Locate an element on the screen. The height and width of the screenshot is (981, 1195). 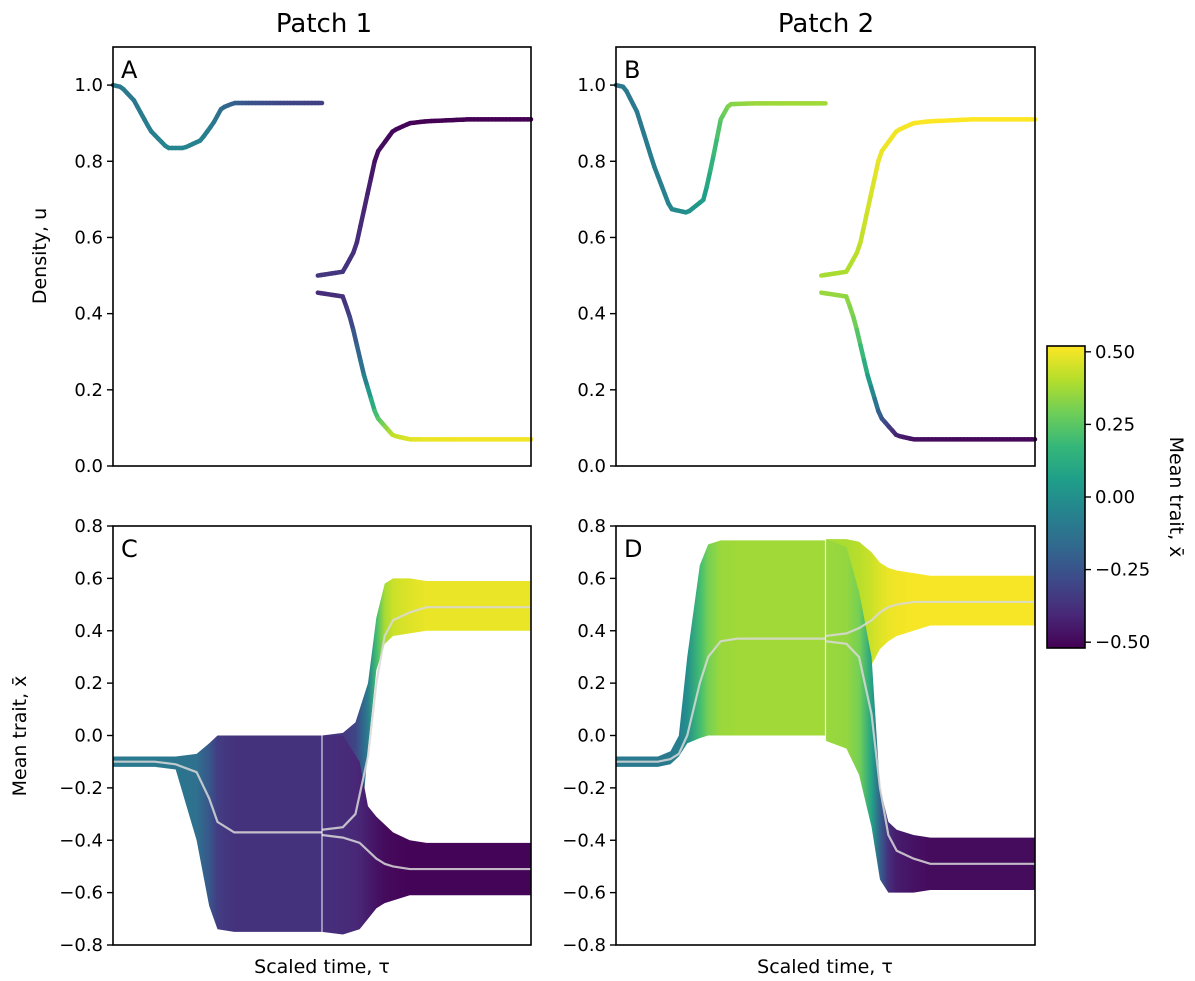
colorbar: 0.50 0.25 0.00 −0.25 −0.50 is located at coordinates (1098, 497).